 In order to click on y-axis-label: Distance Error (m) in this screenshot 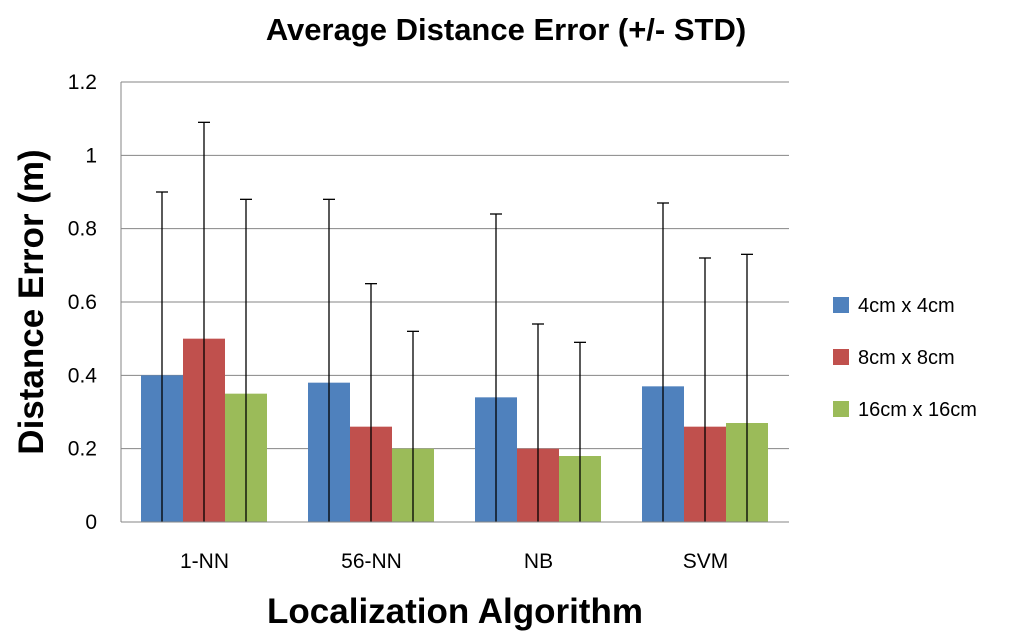, I will do `click(31, 301)`.